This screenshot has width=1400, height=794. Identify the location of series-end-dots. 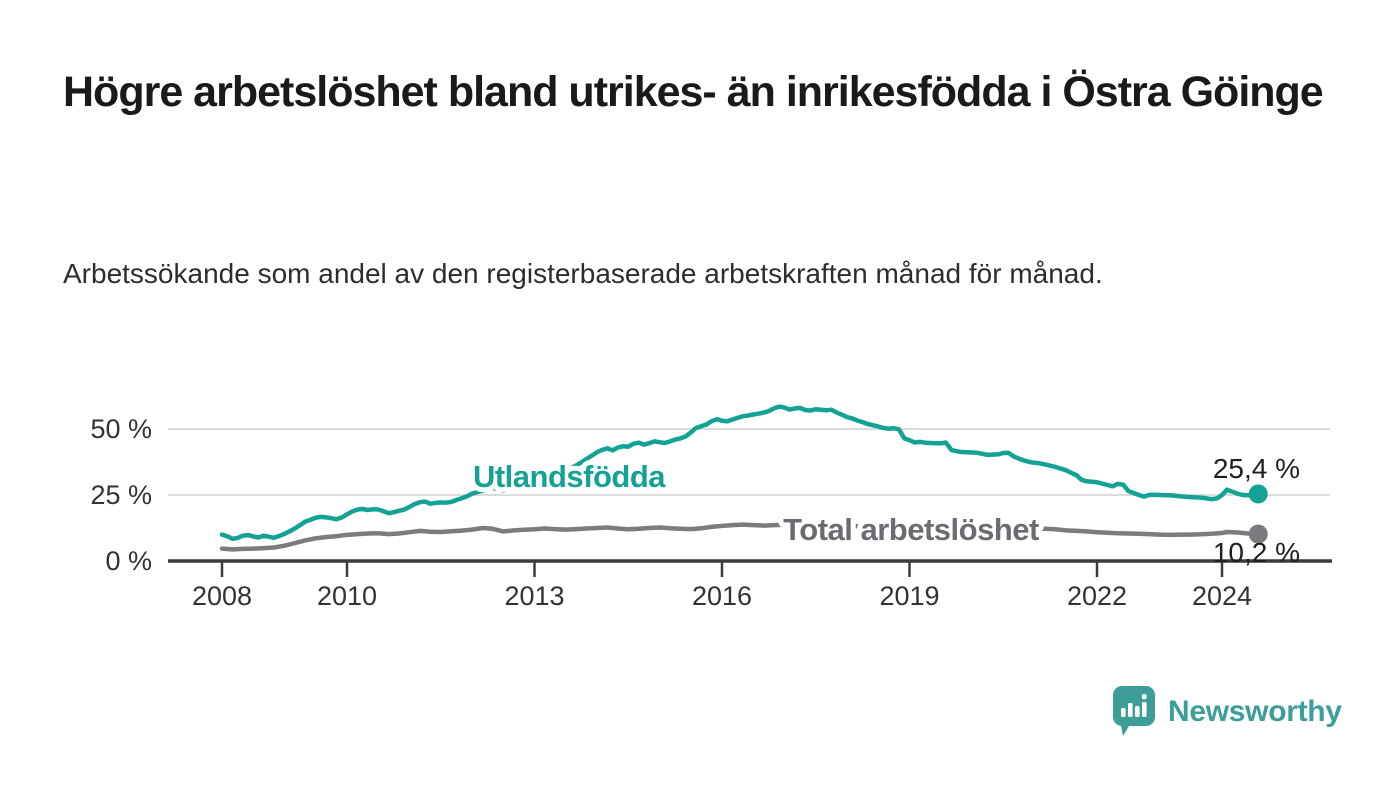
(1258, 514).